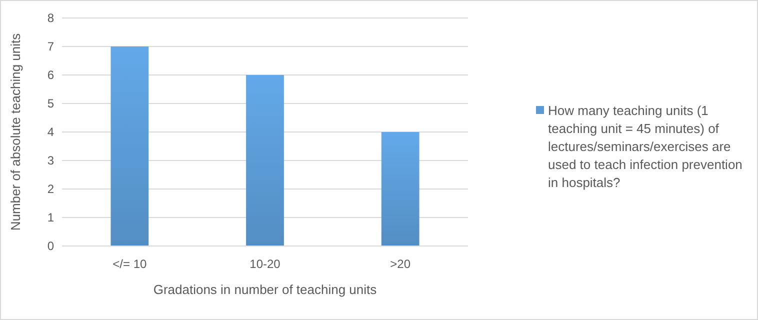  Describe the element at coordinates (50, 217) in the screenshot. I see `y-tick-label: 1` at that location.